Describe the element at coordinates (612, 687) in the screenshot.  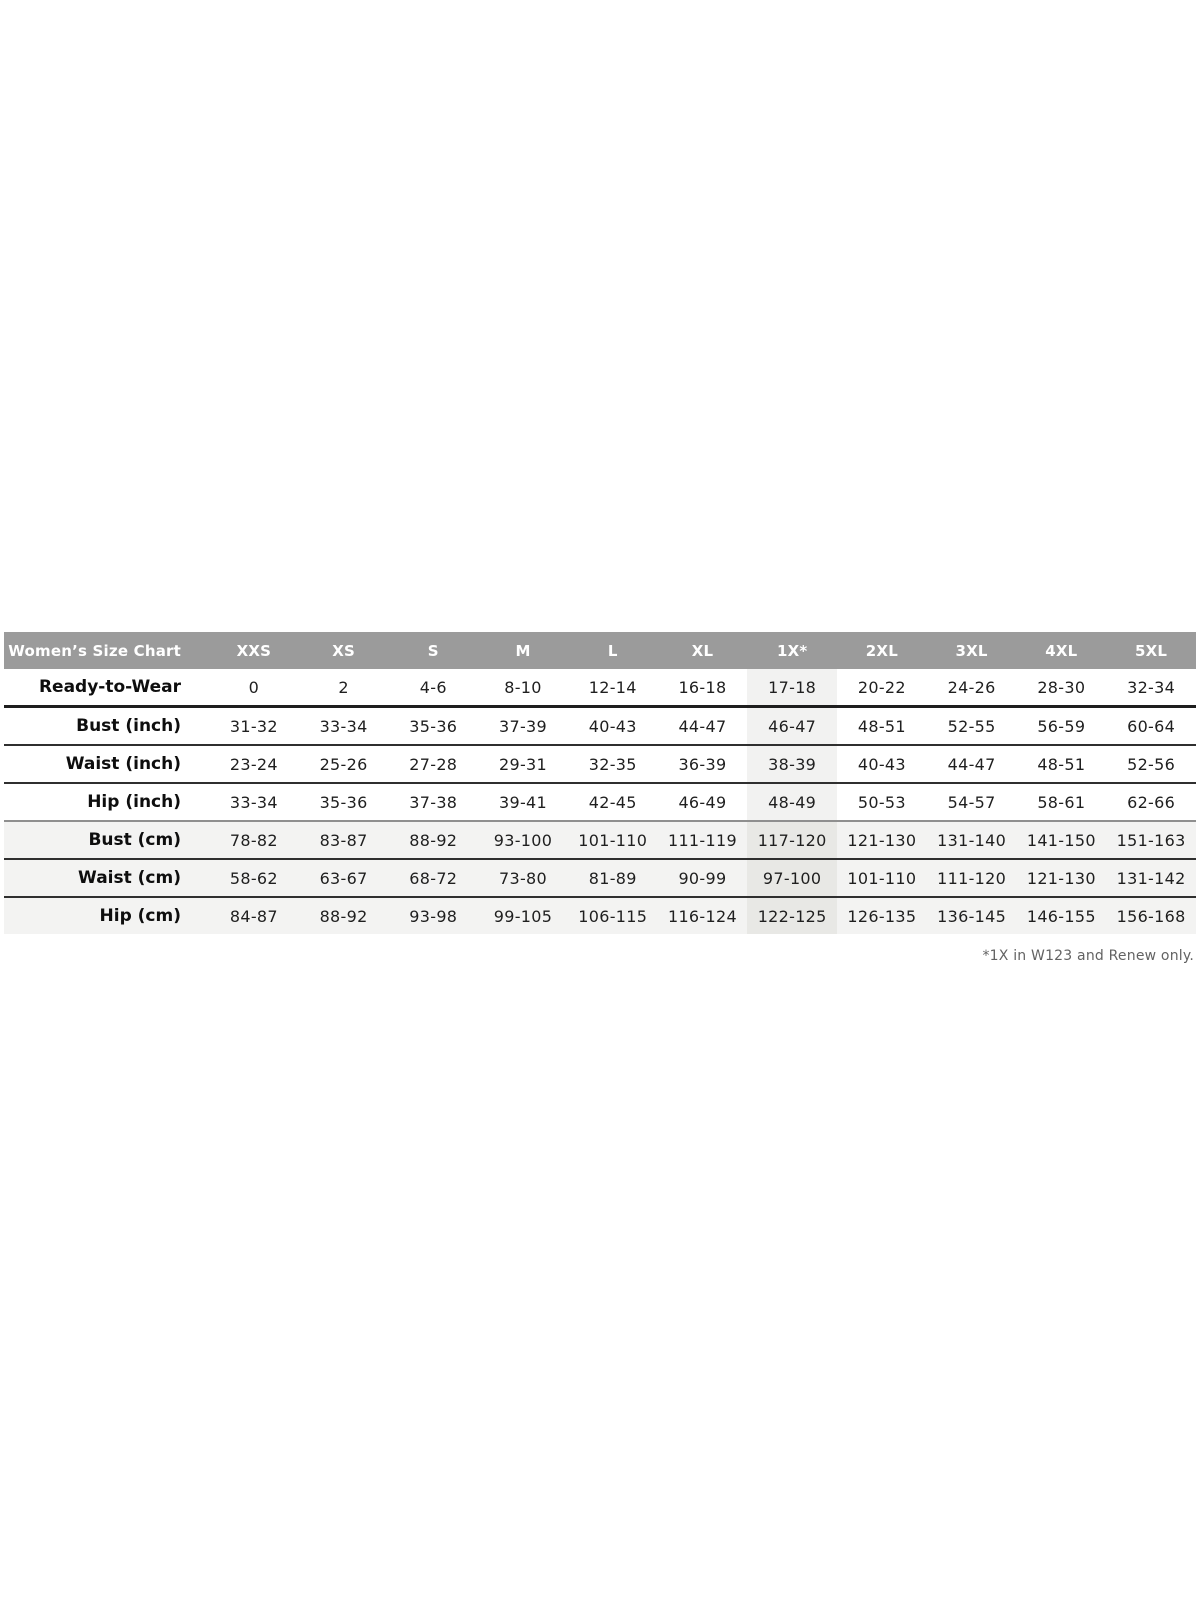
I see `size-value-cell: 12-14` at that location.